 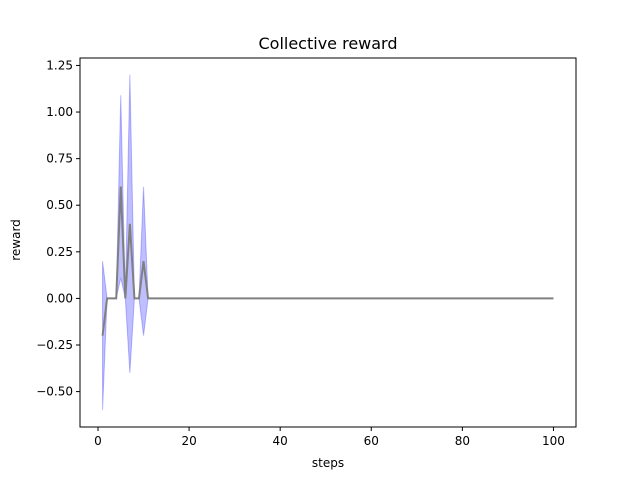 I want to click on y-tick-label: 1.00, so click(x=59, y=112).